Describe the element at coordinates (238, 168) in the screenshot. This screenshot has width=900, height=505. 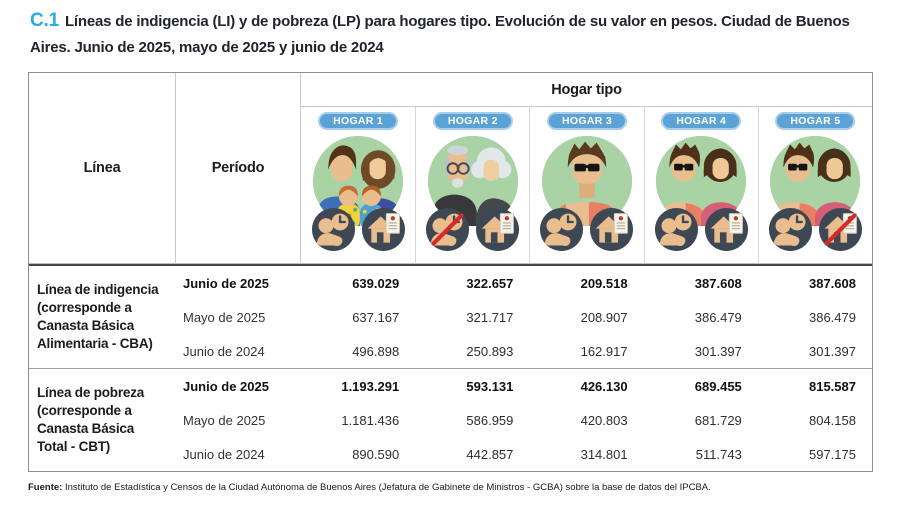
I see `column-header-periodo: Período` at that location.